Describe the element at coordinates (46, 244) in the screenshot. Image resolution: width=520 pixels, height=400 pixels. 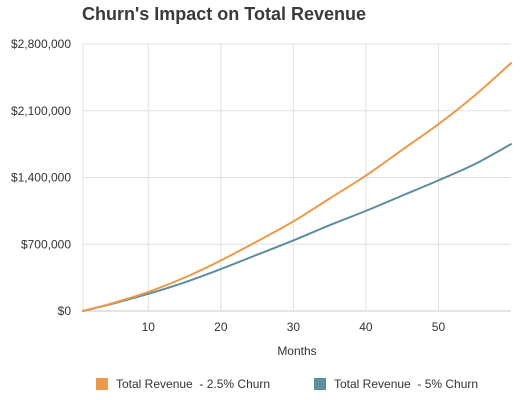
I see `y-tick-label: $700,000` at that location.